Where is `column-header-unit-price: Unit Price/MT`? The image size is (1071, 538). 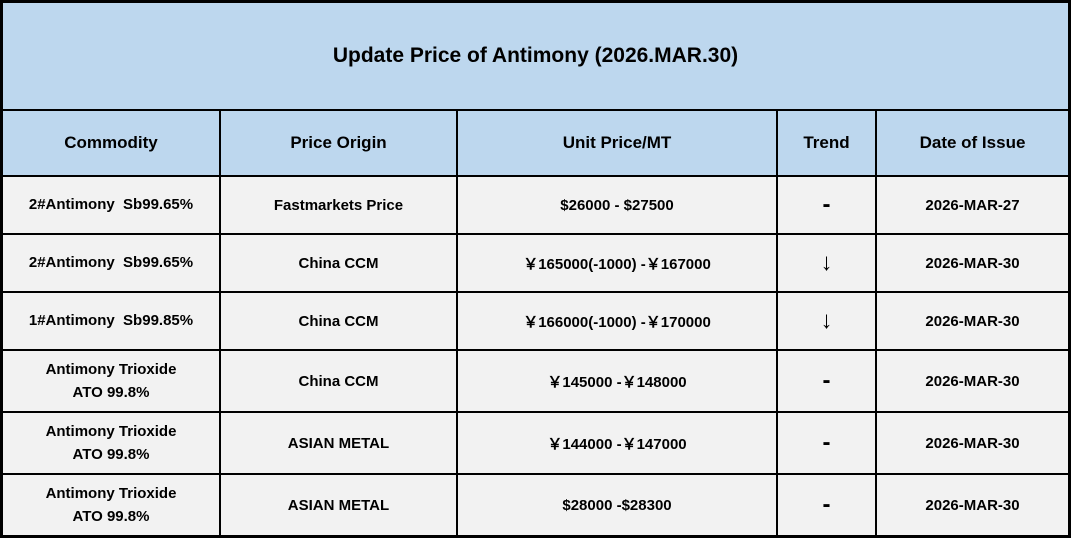 column-header-unit-price: Unit Price/MT is located at coordinates (617, 143).